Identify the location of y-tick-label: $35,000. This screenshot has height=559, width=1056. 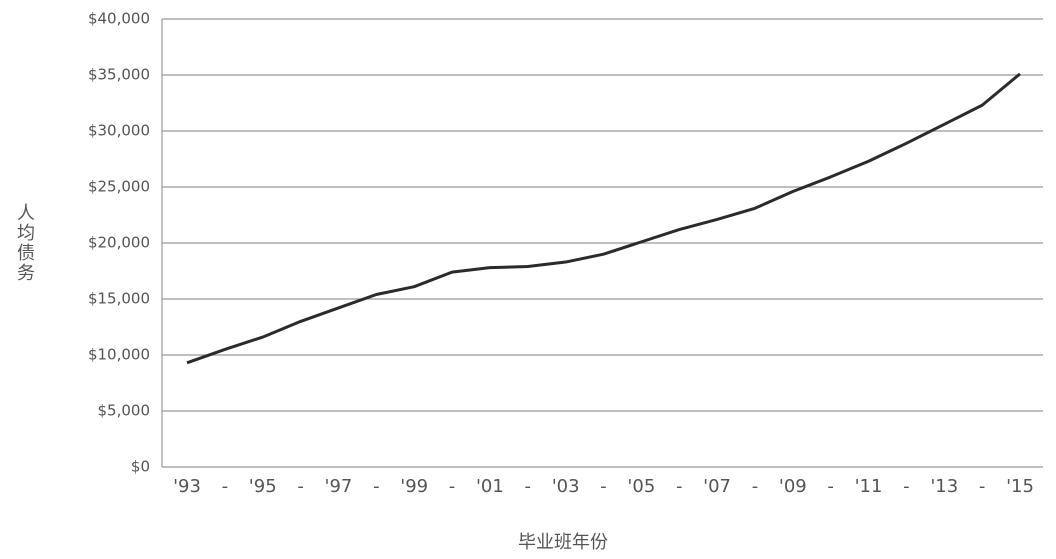
(119, 75).